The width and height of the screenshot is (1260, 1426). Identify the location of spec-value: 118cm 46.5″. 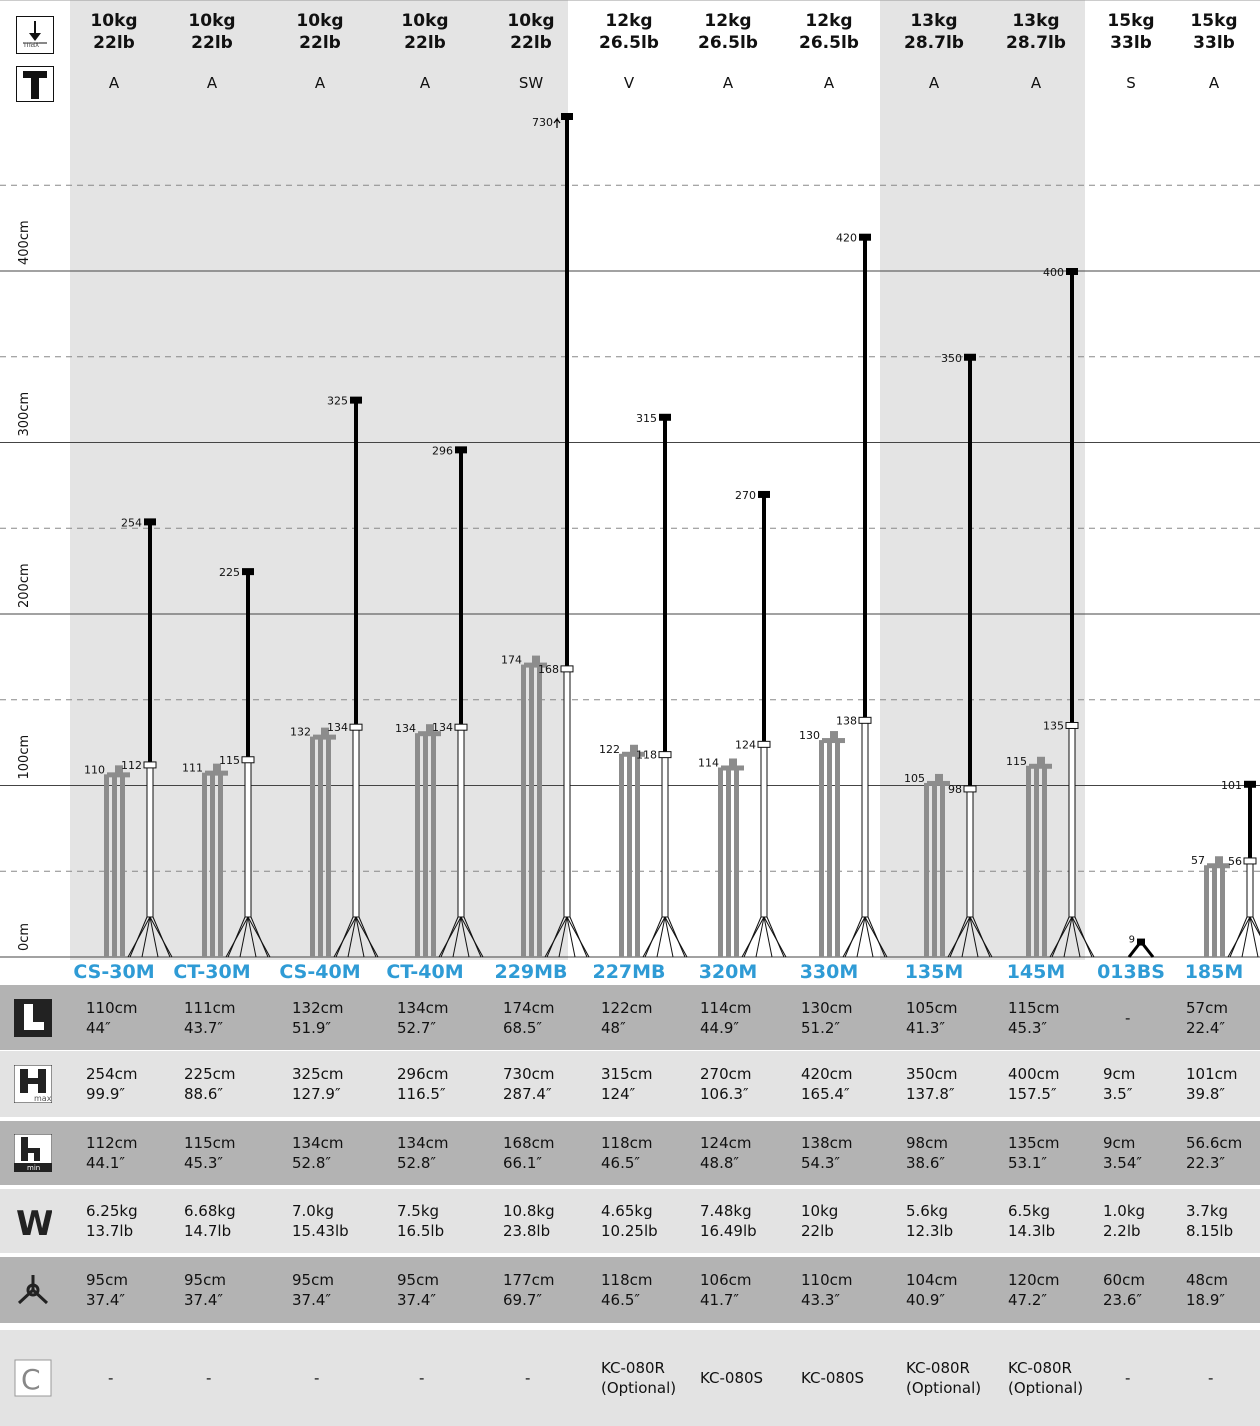
(627, 1290).